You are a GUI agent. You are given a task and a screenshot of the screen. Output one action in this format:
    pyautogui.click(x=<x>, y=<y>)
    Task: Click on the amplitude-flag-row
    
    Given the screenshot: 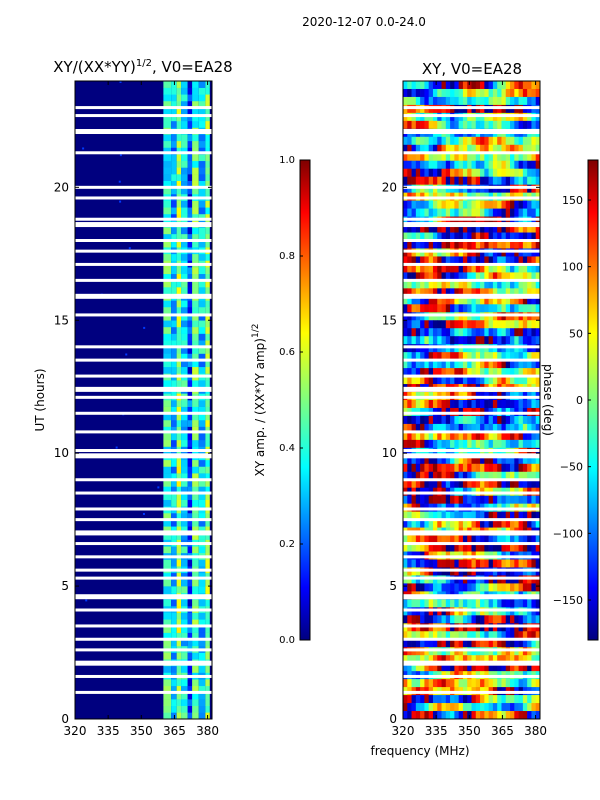 What is the action you would take?
    pyautogui.click(x=143, y=251)
    